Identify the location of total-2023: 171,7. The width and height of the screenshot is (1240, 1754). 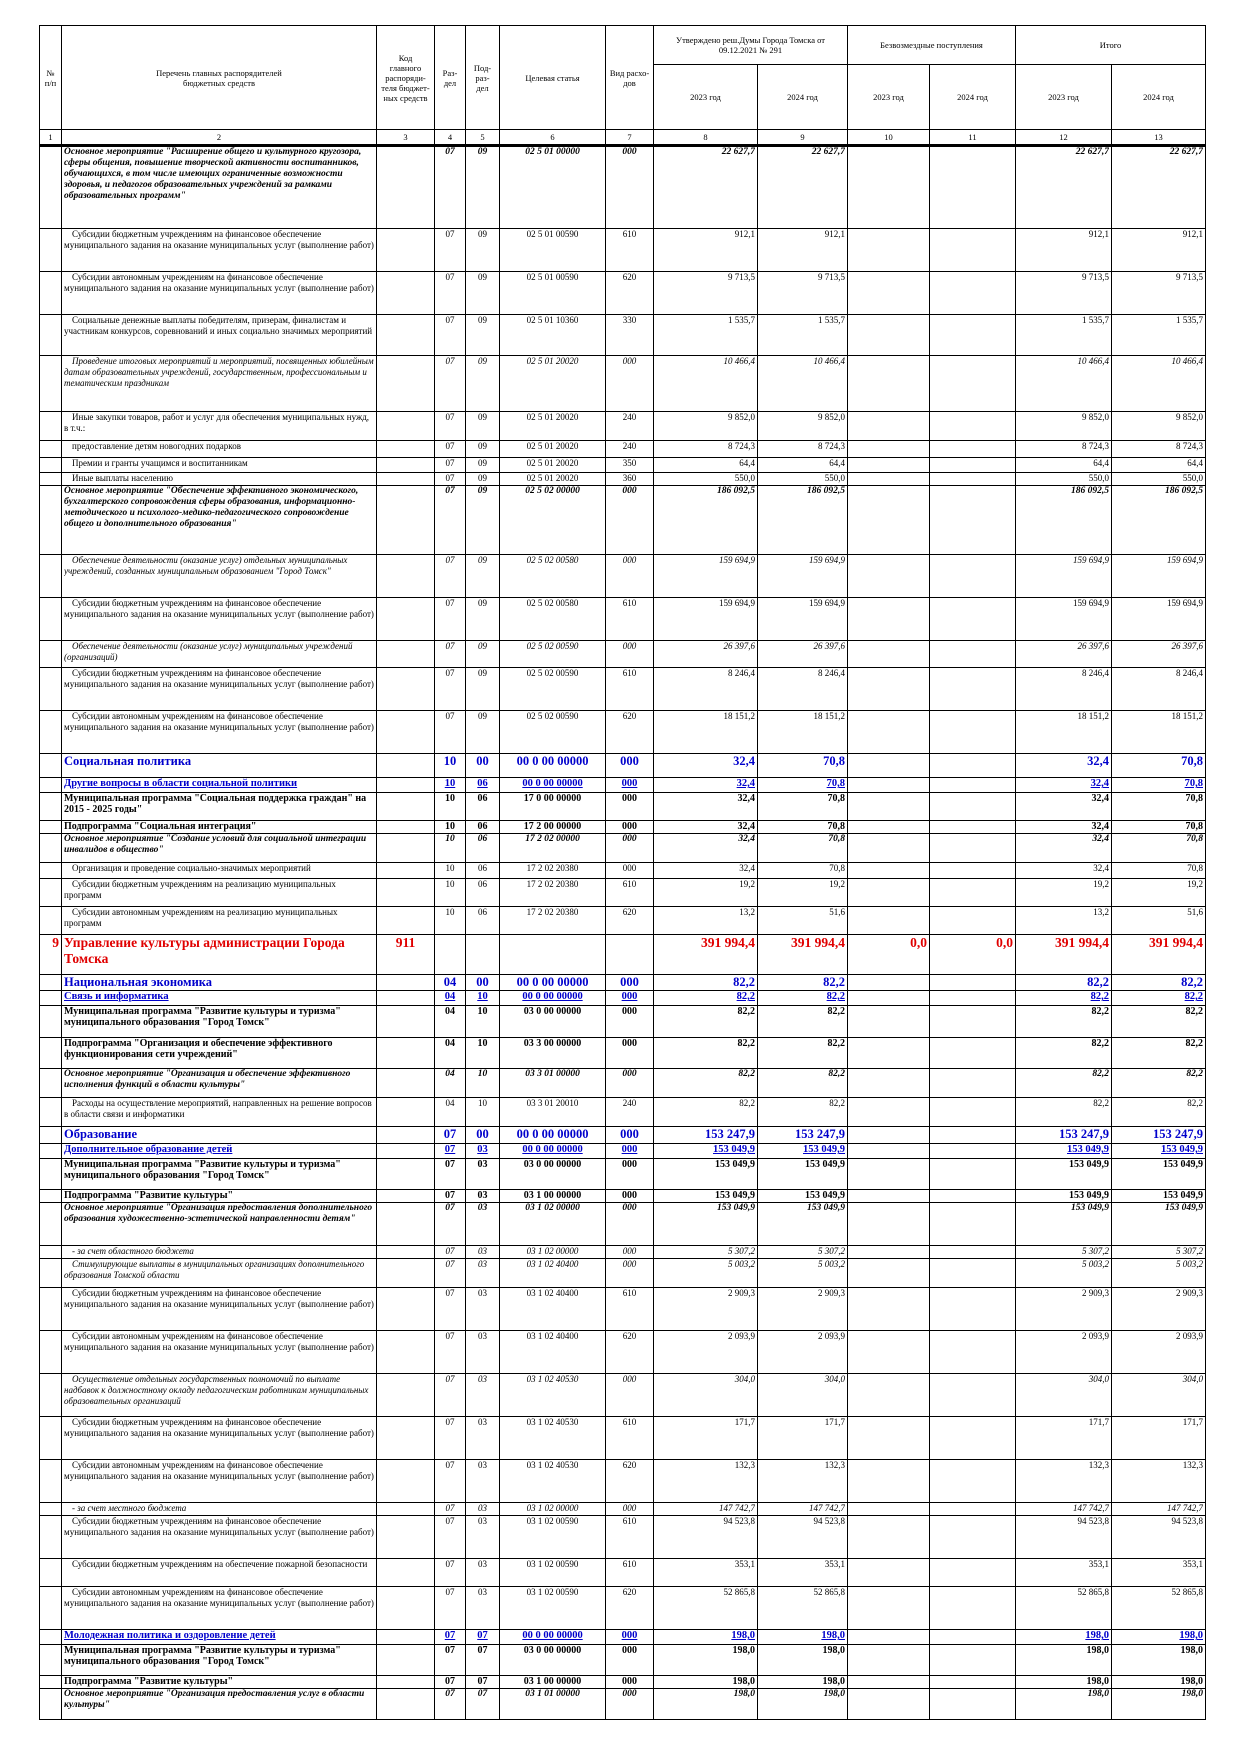
(1063, 1438).